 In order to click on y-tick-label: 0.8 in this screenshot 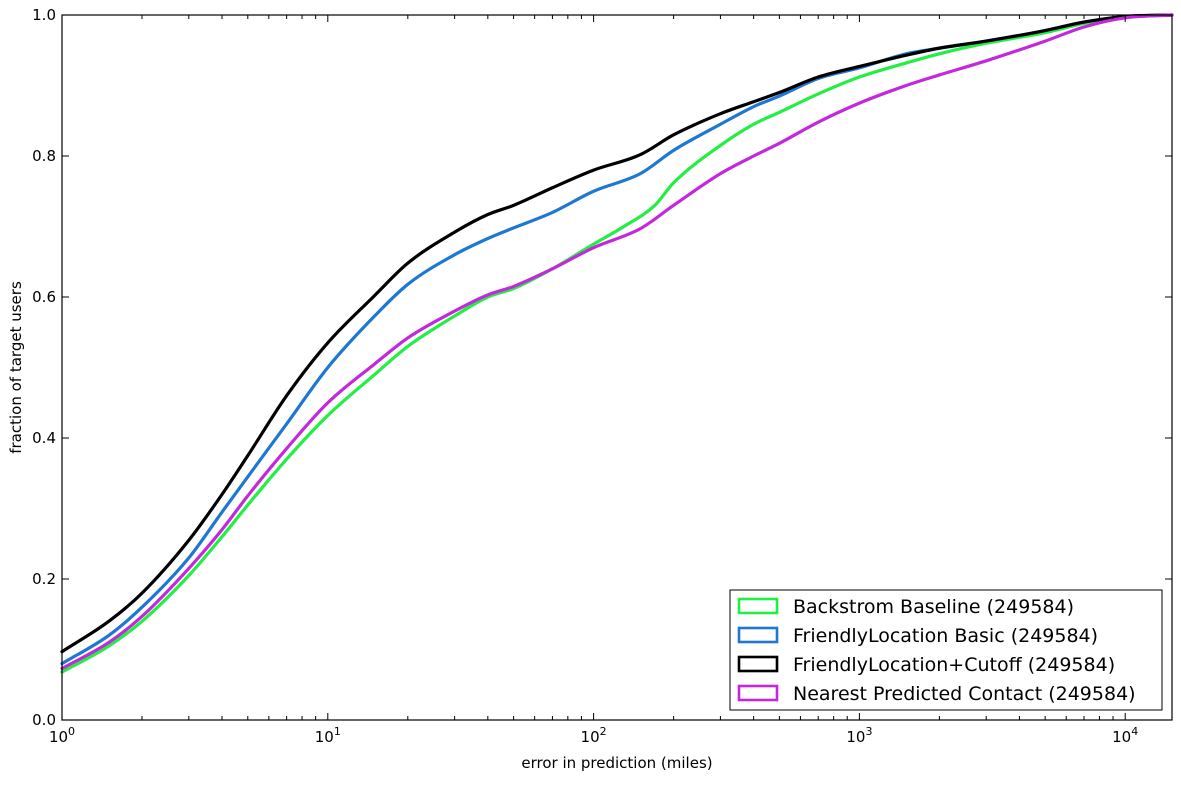, I will do `click(44, 156)`.